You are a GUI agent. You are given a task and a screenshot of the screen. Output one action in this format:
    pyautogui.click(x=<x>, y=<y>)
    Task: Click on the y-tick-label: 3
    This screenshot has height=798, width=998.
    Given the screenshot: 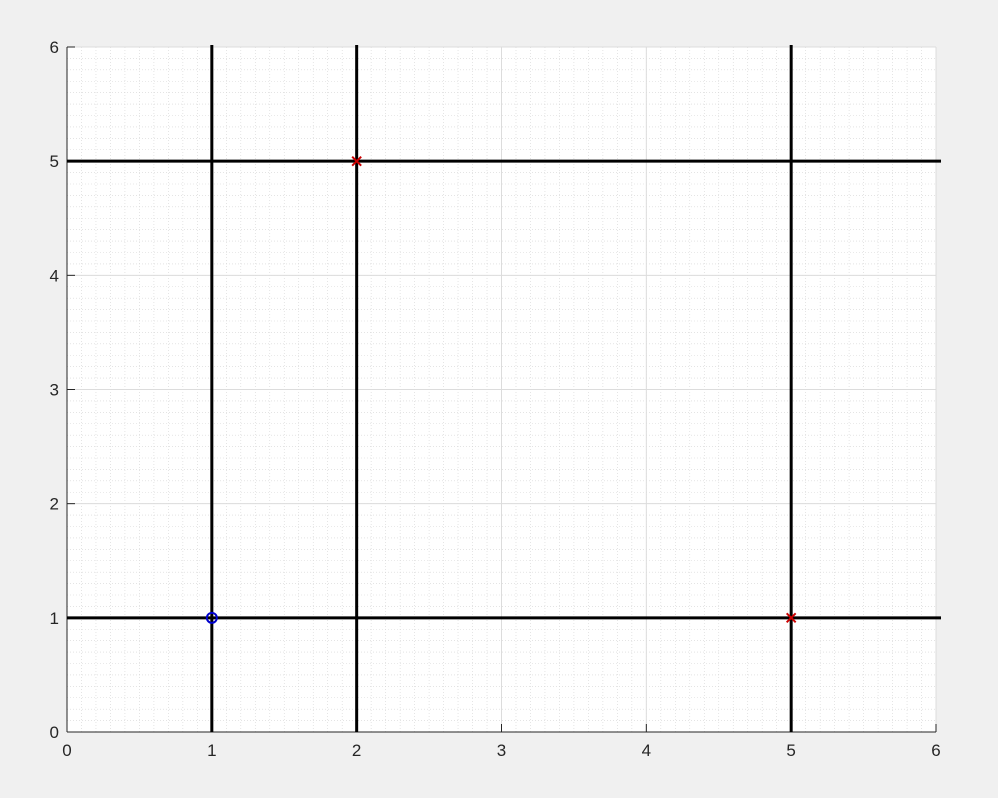 What is the action you would take?
    pyautogui.click(x=54, y=390)
    